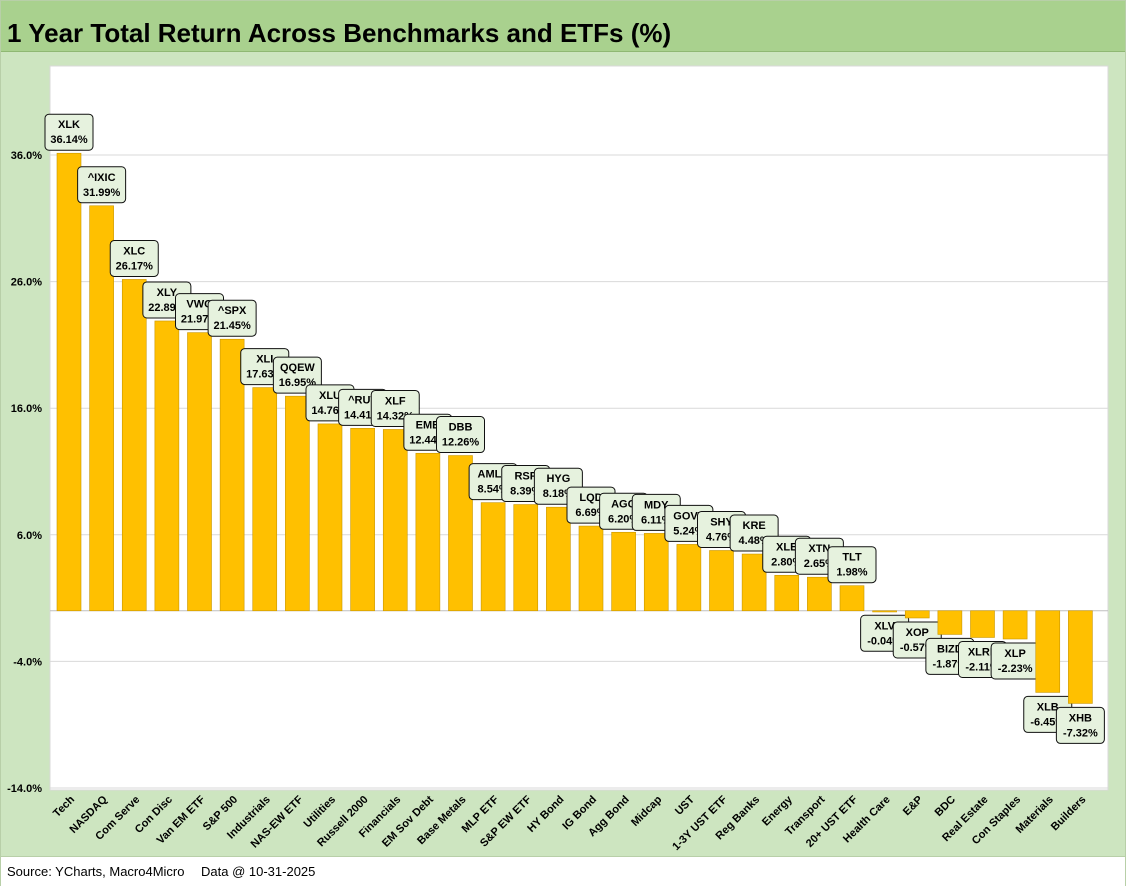  What do you see at coordinates (917, 614) in the screenshot?
I see `bar-xop` at bounding box center [917, 614].